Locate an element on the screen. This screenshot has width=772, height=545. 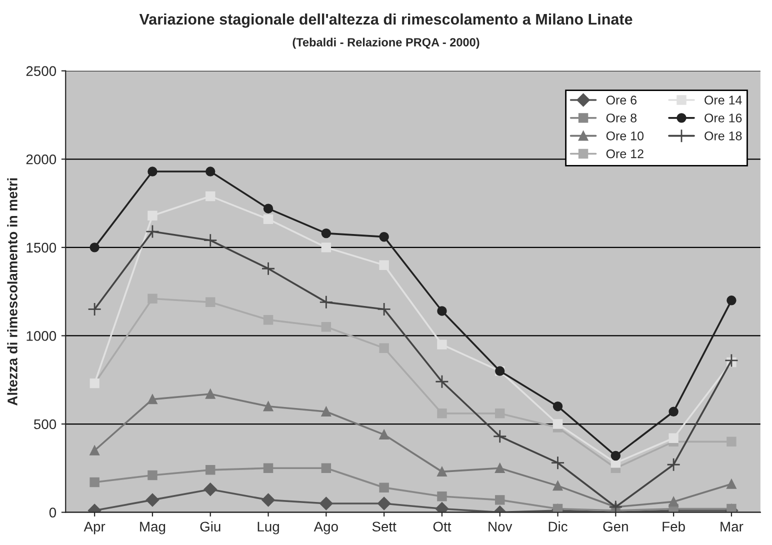
x-tick-label: Dic is located at coordinates (558, 526).